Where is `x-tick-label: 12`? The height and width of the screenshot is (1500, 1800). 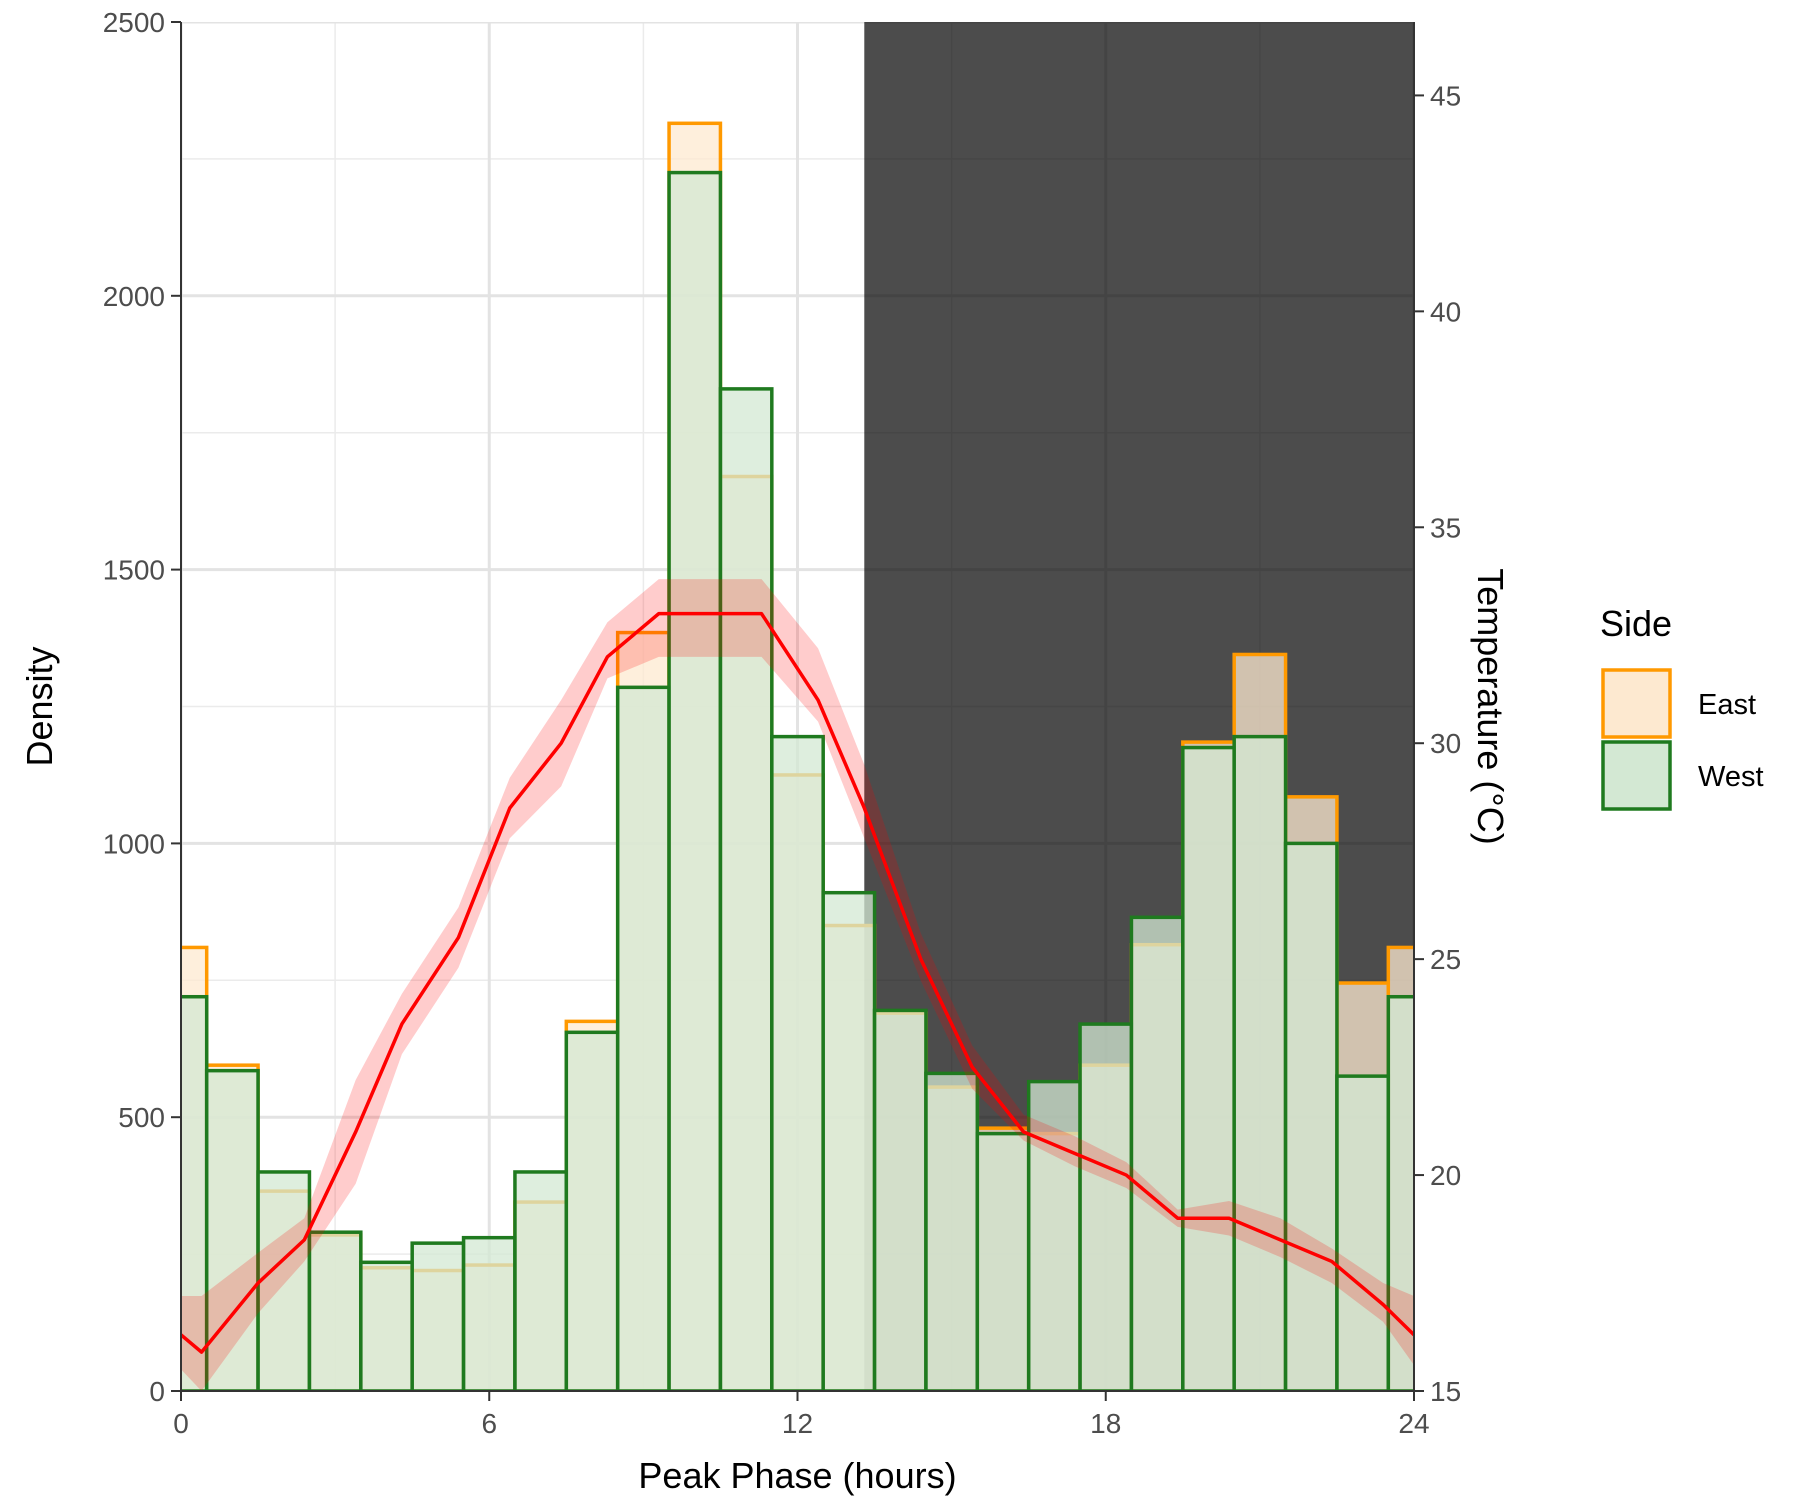 x-tick-label: 12 is located at coordinates (797, 1423).